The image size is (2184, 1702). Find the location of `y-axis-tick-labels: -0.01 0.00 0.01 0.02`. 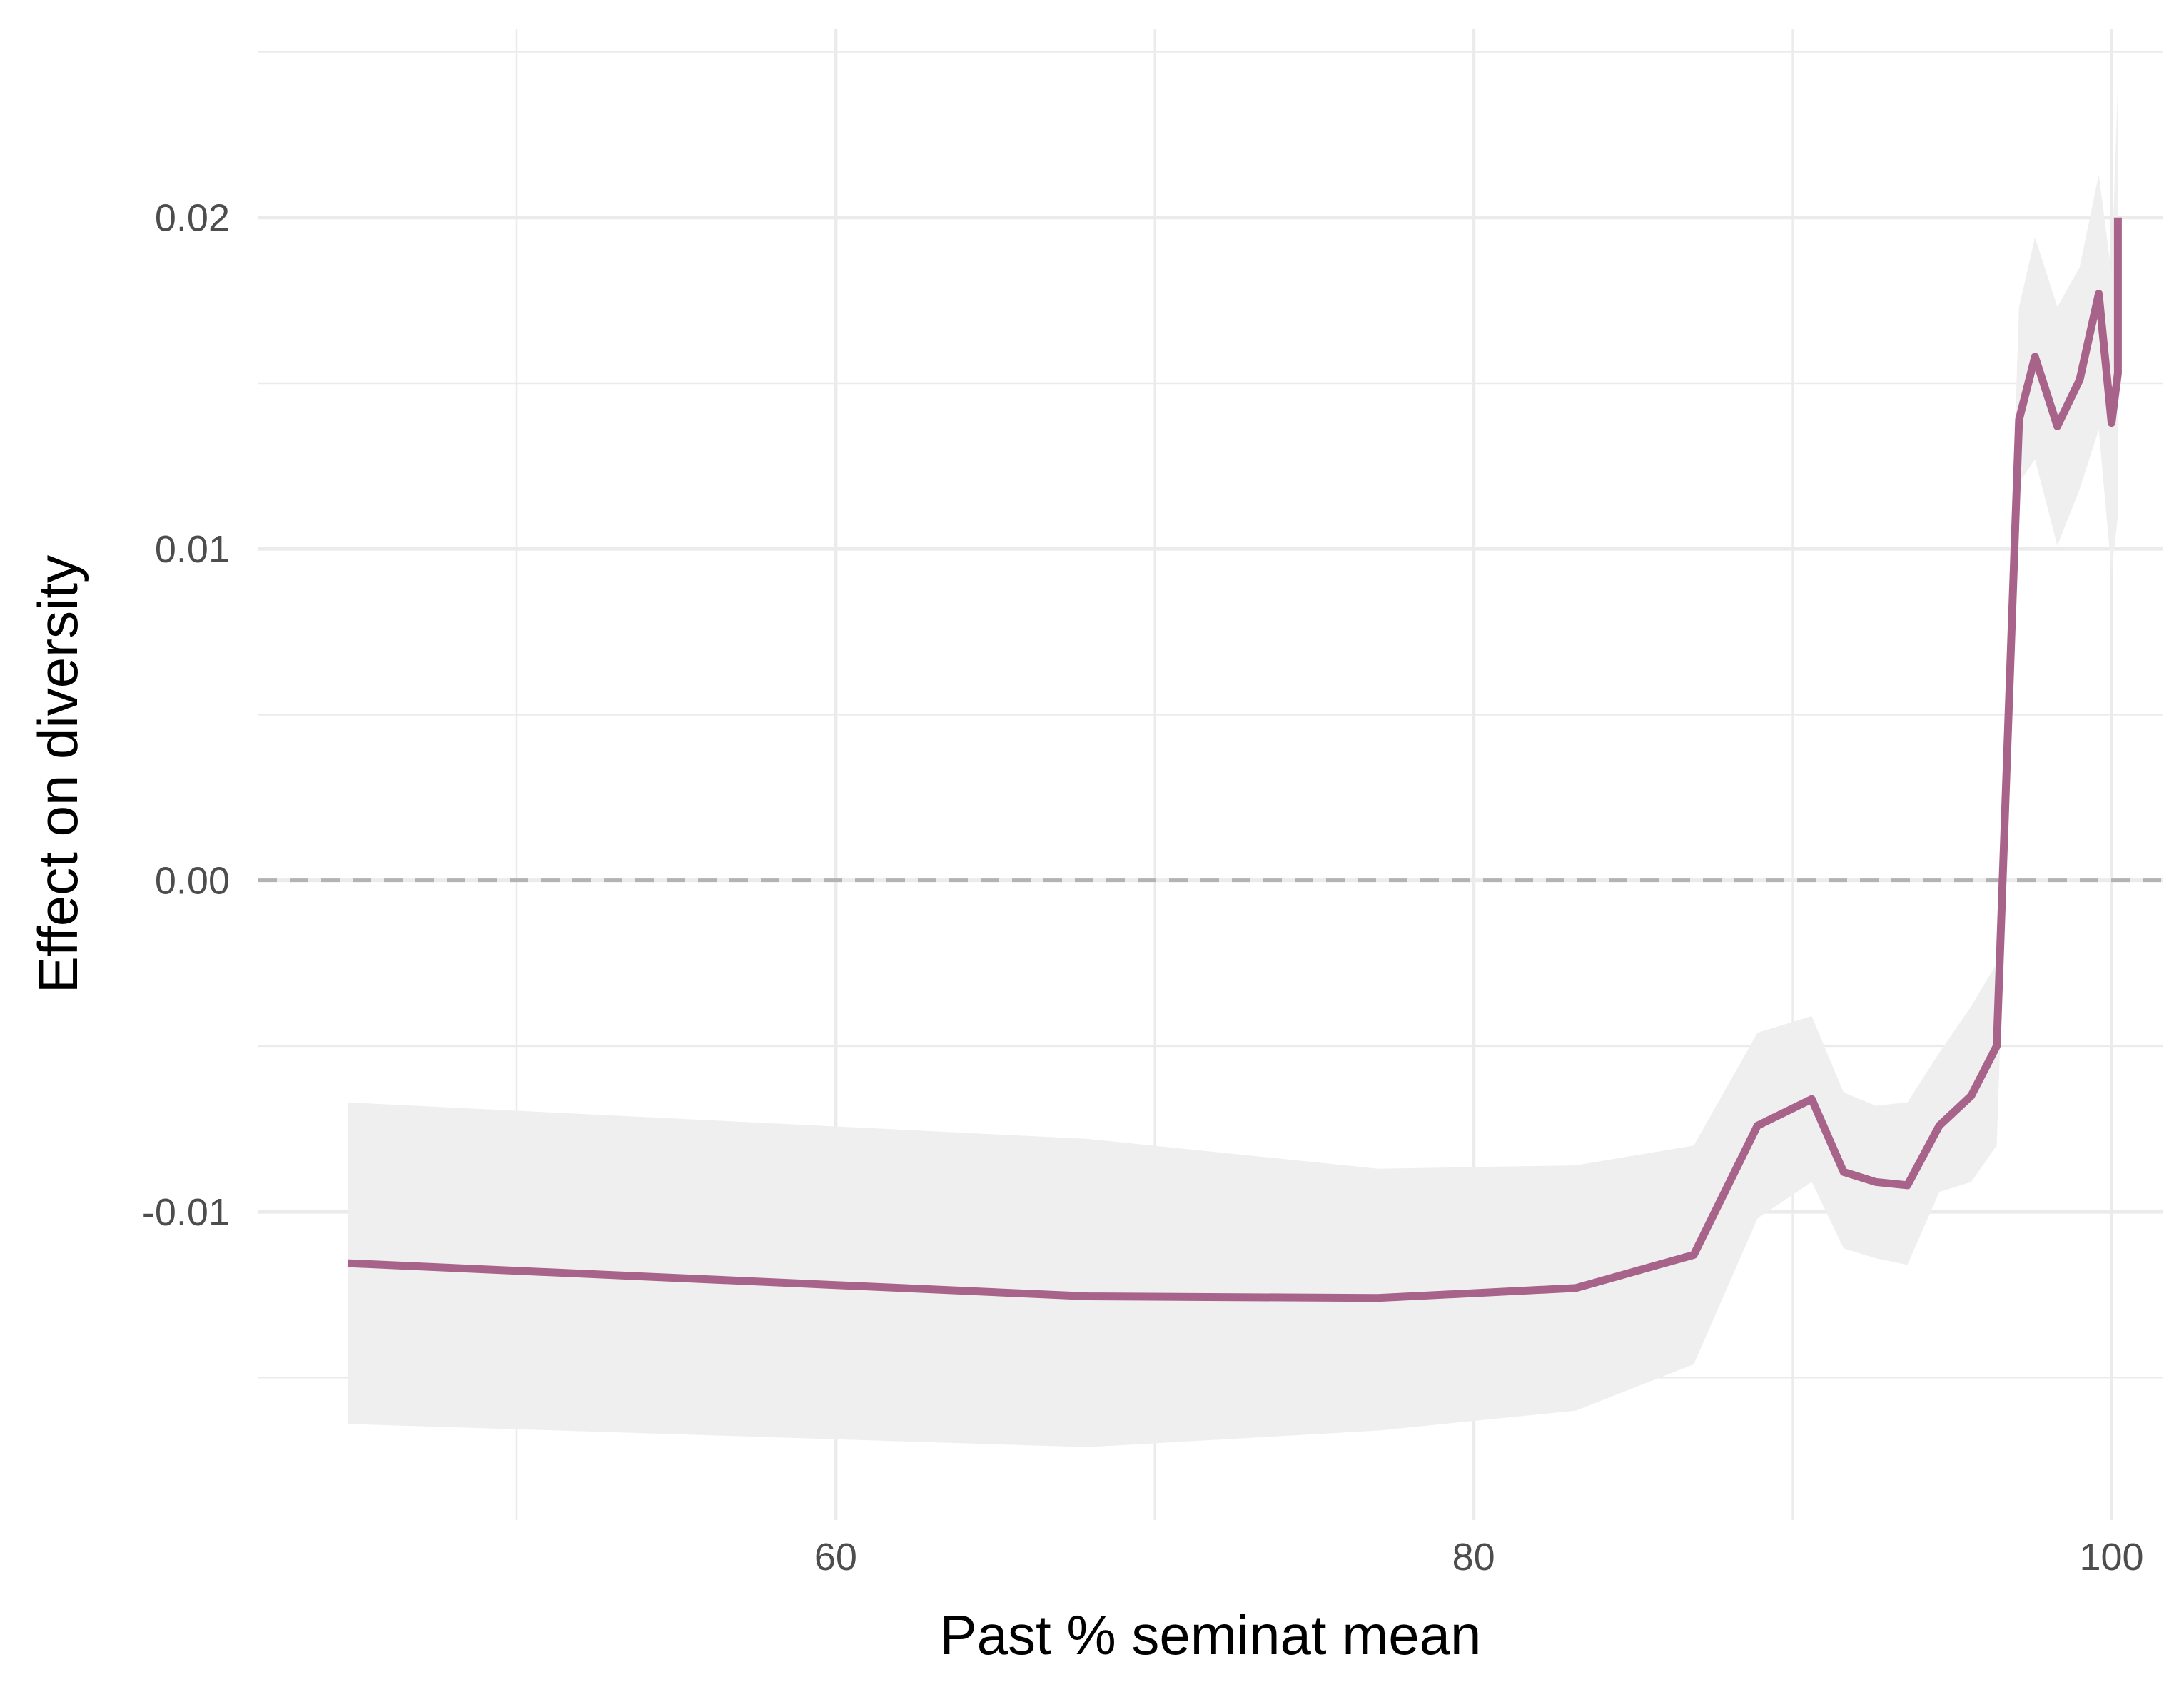

y-axis-tick-labels: -0.01 0.00 0.01 0.02 is located at coordinates (186, 715).